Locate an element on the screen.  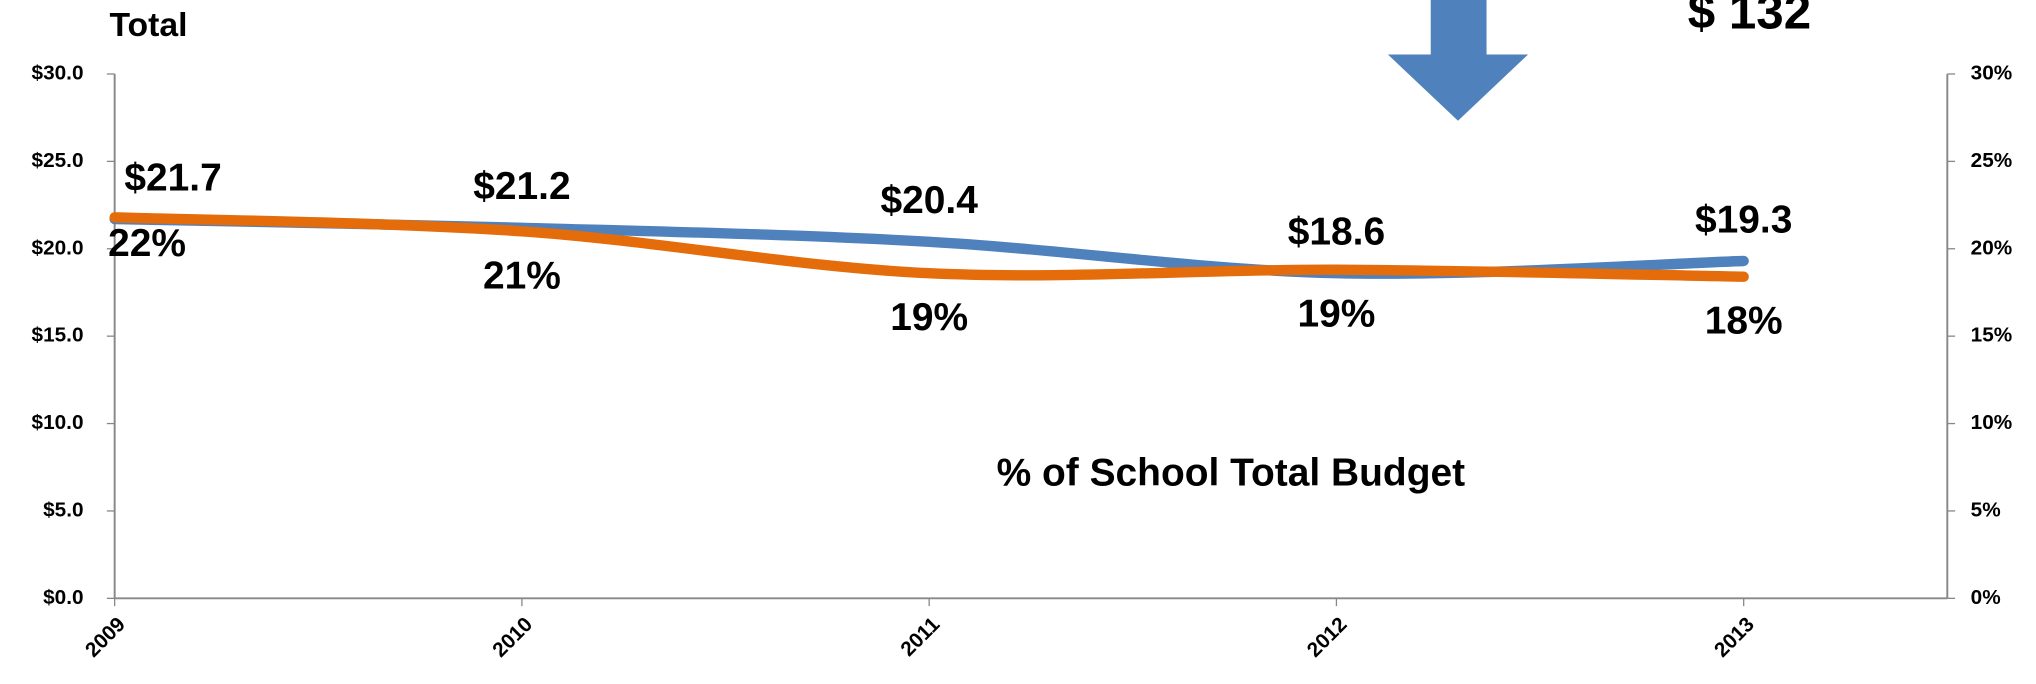
y2-tick-label: 15% is located at coordinates (1992, 335).